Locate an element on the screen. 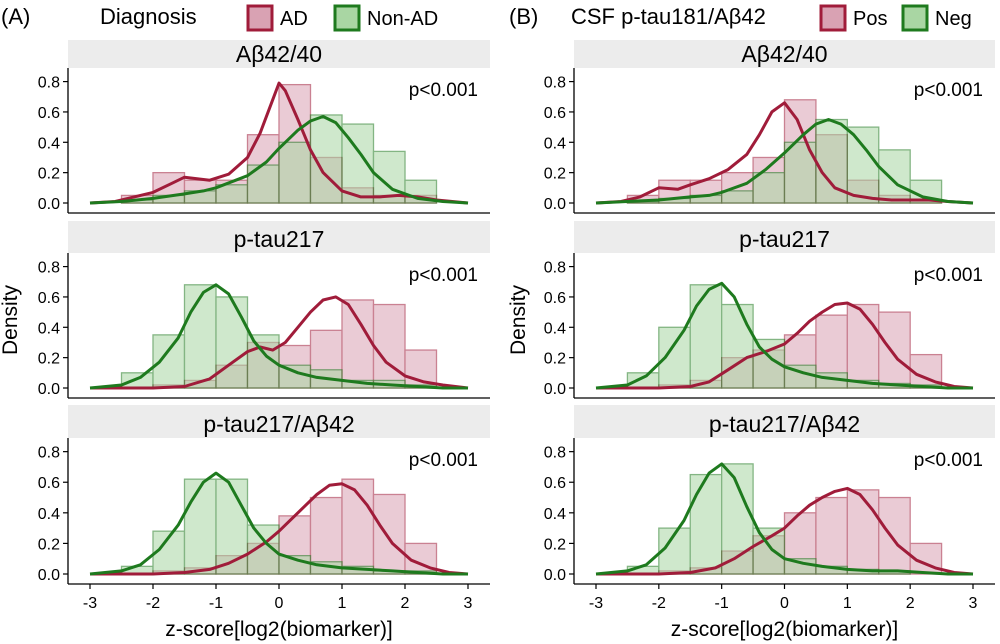 The image size is (1000, 644). x-tick-label: 0 is located at coordinates (784, 603).